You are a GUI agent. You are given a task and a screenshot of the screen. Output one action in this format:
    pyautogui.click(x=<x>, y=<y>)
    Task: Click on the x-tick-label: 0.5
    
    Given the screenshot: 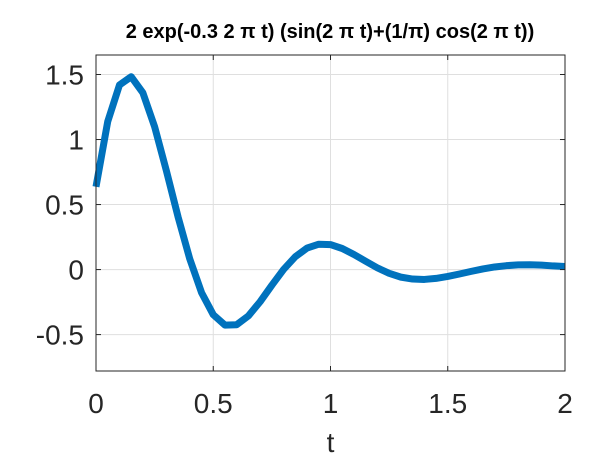 What is the action you would take?
    pyautogui.click(x=213, y=403)
    